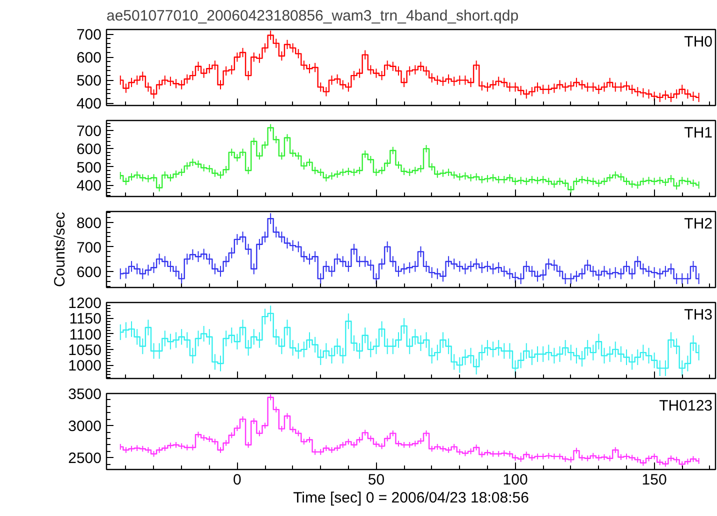 This screenshot has height=516, width=717. Describe the element at coordinates (85, 350) in the screenshot. I see `y-tick-label: 1050` at that location.